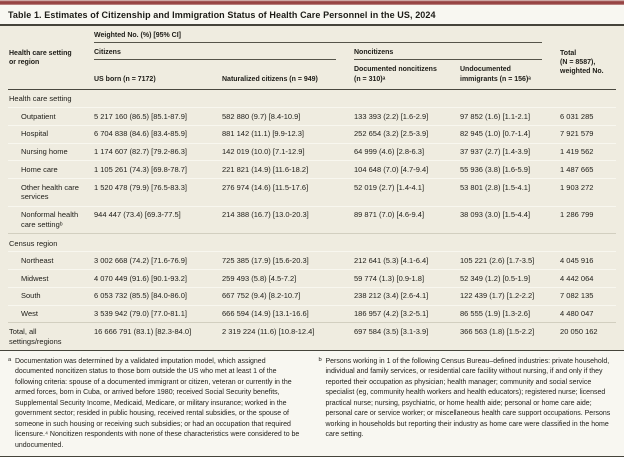 Image resolution: width=624 pixels, height=457 pixels. Describe the element at coordinates (261, 116) in the screenshot. I see `table-cell: 582 880 (9.7) [8.4-10.9]` at that location.